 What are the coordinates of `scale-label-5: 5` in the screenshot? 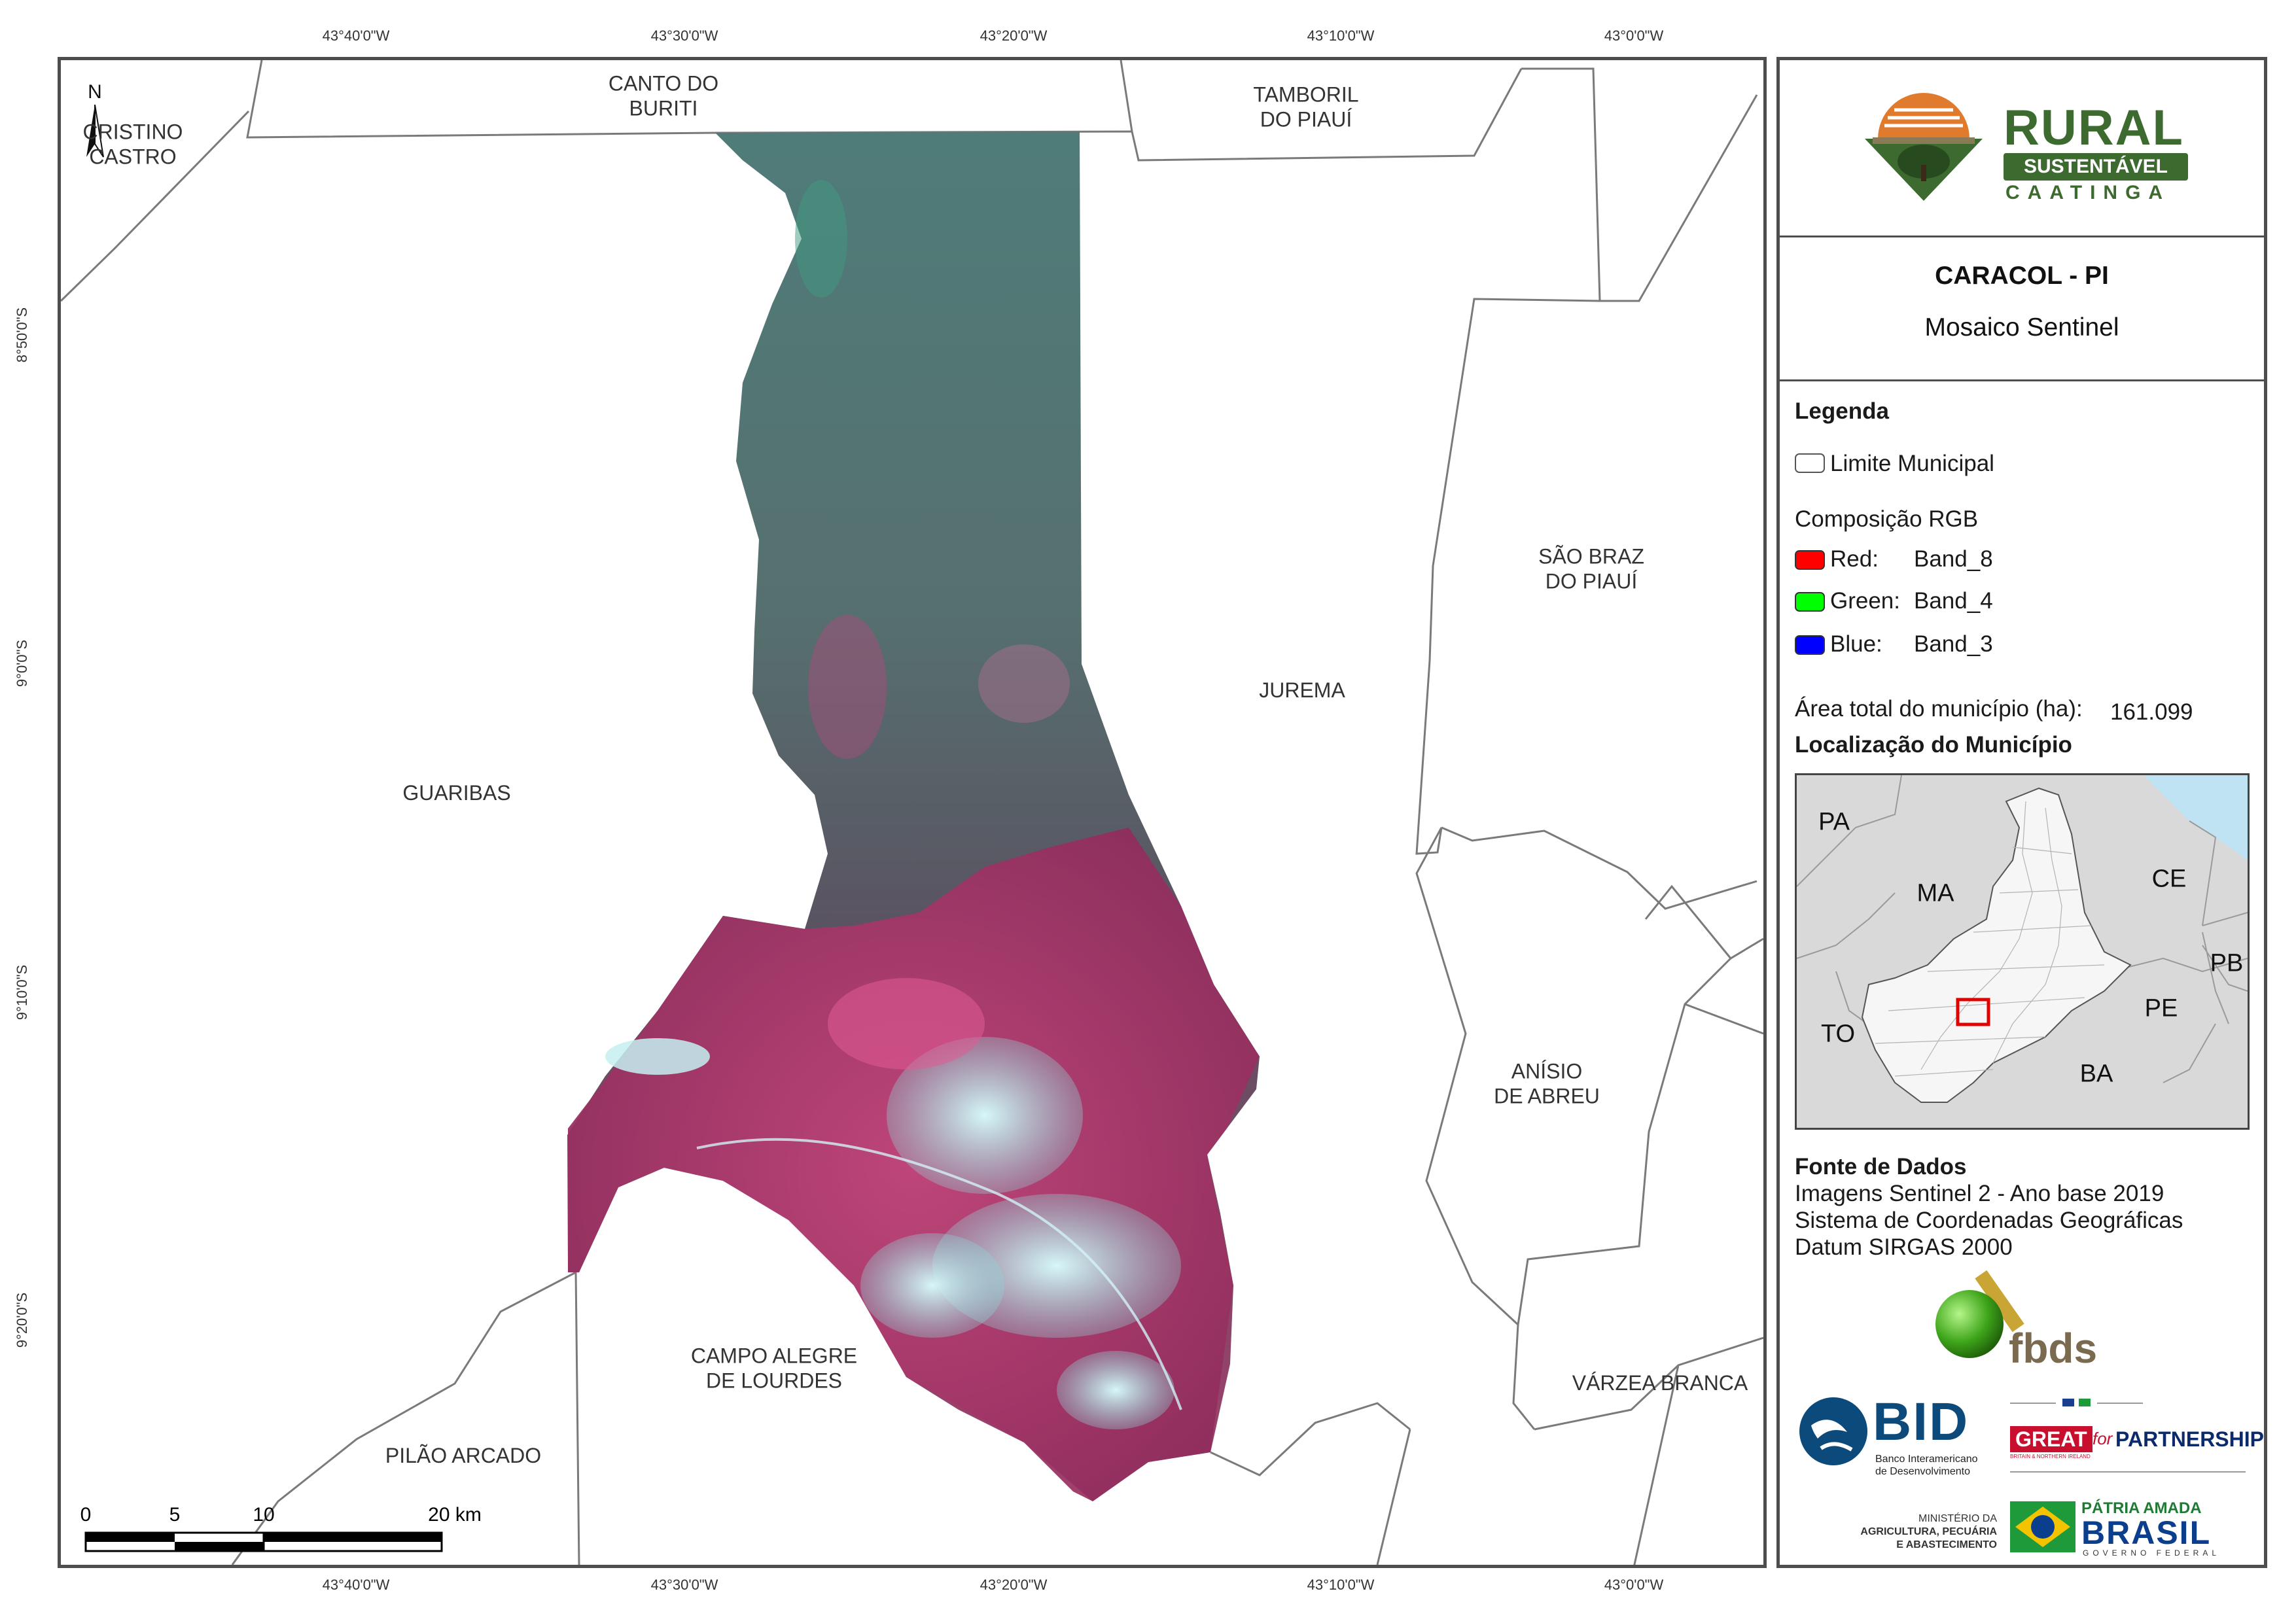 It's located at (175, 1515).